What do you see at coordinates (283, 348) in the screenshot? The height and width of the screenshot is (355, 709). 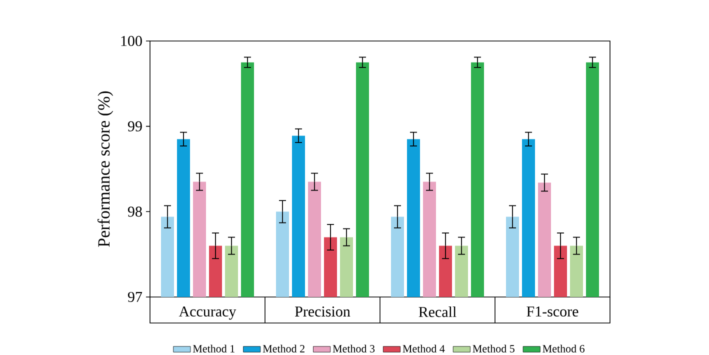 I see `legend-label: Method 2` at bounding box center [283, 348].